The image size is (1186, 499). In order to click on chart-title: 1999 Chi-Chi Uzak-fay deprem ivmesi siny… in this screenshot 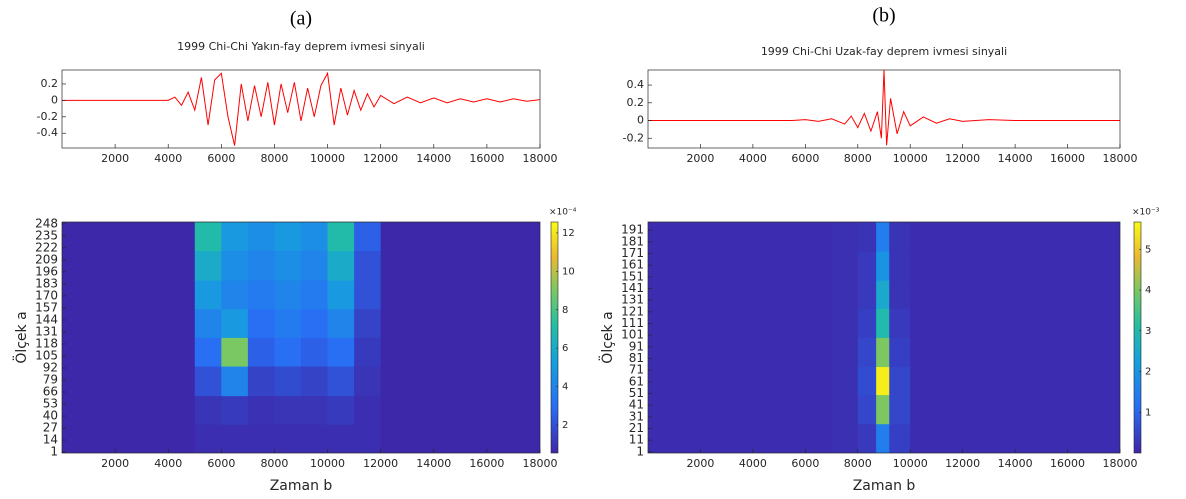, I will do `click(884, 51)`.